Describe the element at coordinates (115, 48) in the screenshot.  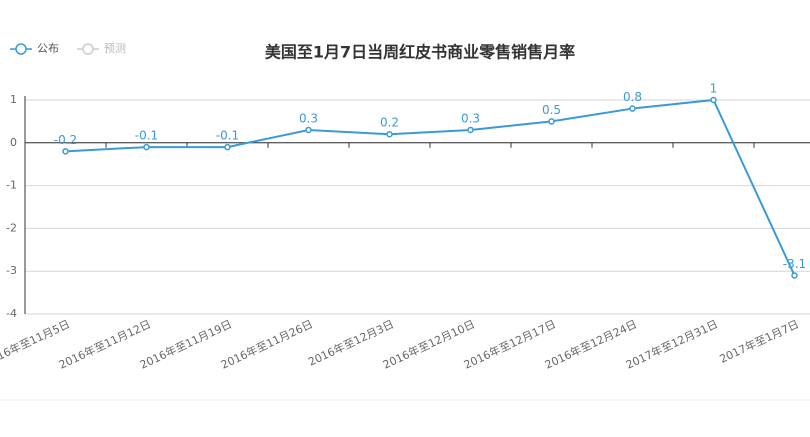
I see `legend-label: 预测` at that location.